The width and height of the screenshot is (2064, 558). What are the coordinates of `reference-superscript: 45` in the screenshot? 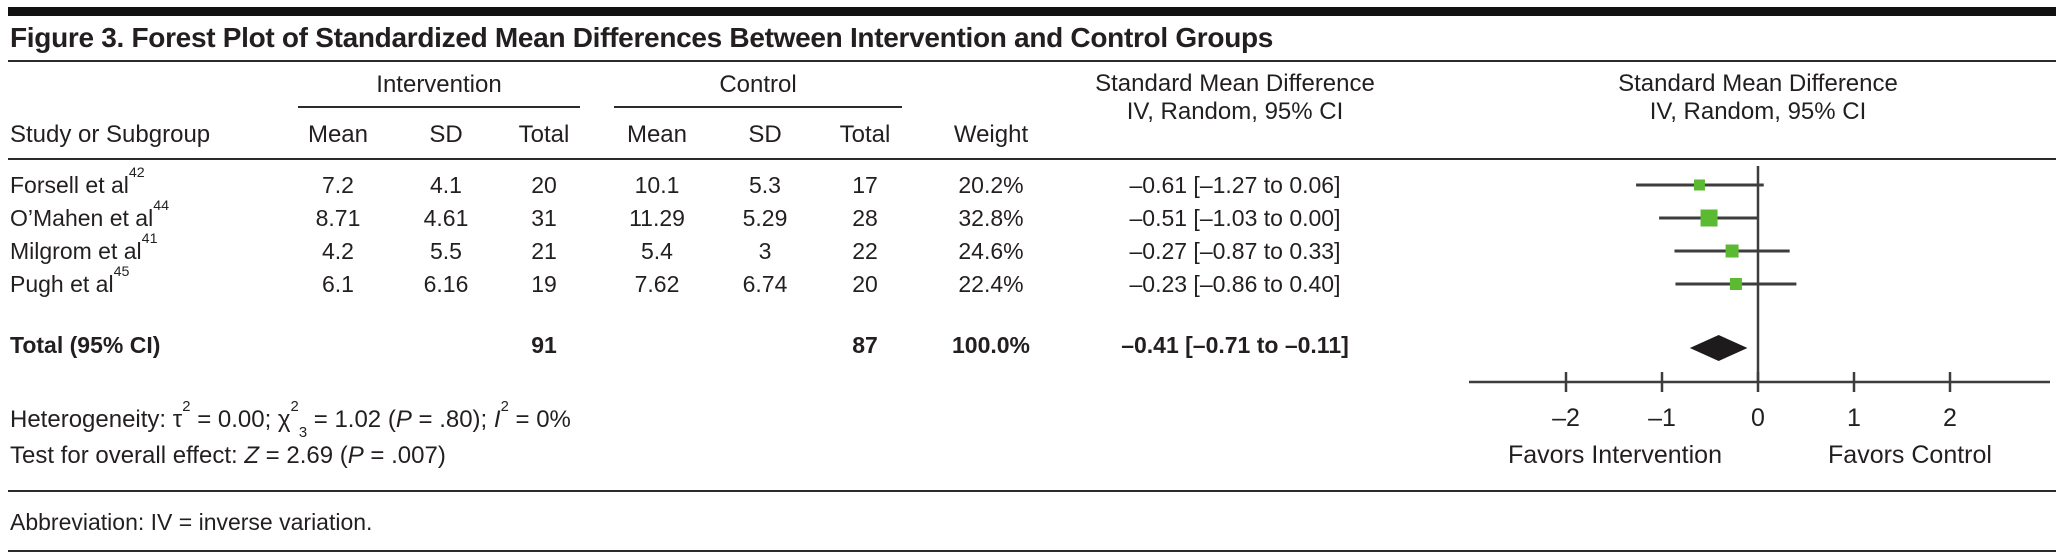 It's located at (121, 272).